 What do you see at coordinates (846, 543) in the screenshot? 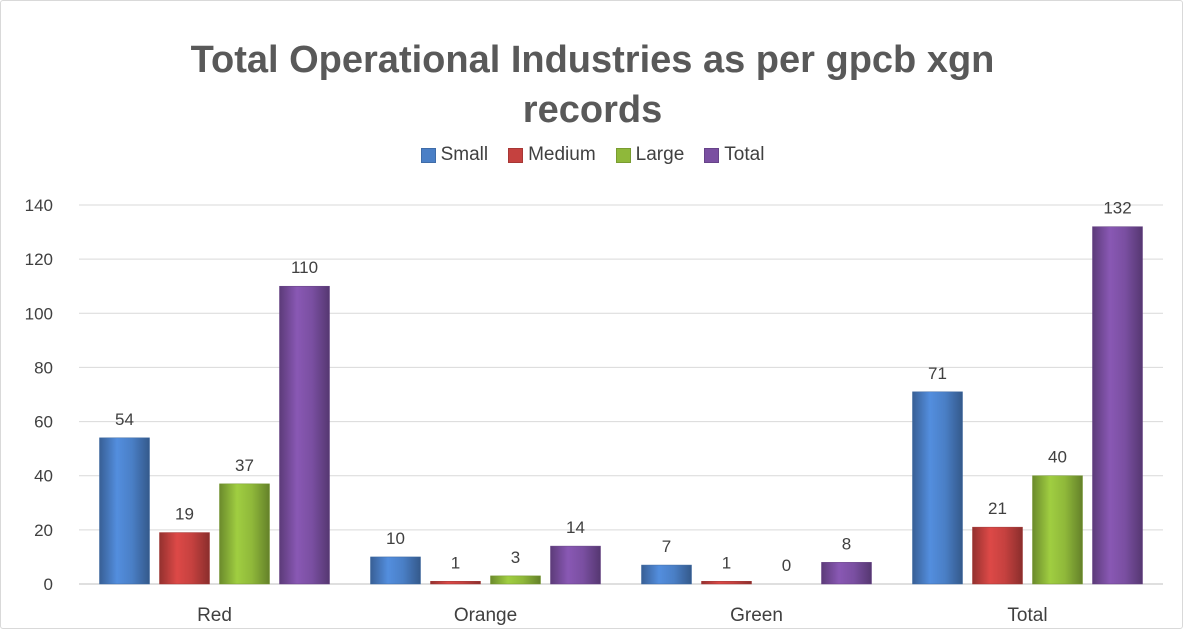
I see `data-label: 8` at bounding box center [846, 543].